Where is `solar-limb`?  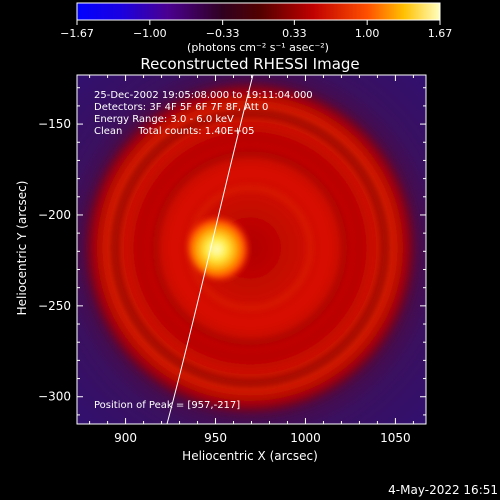
solar-limb is located at coordinates (210, 249).